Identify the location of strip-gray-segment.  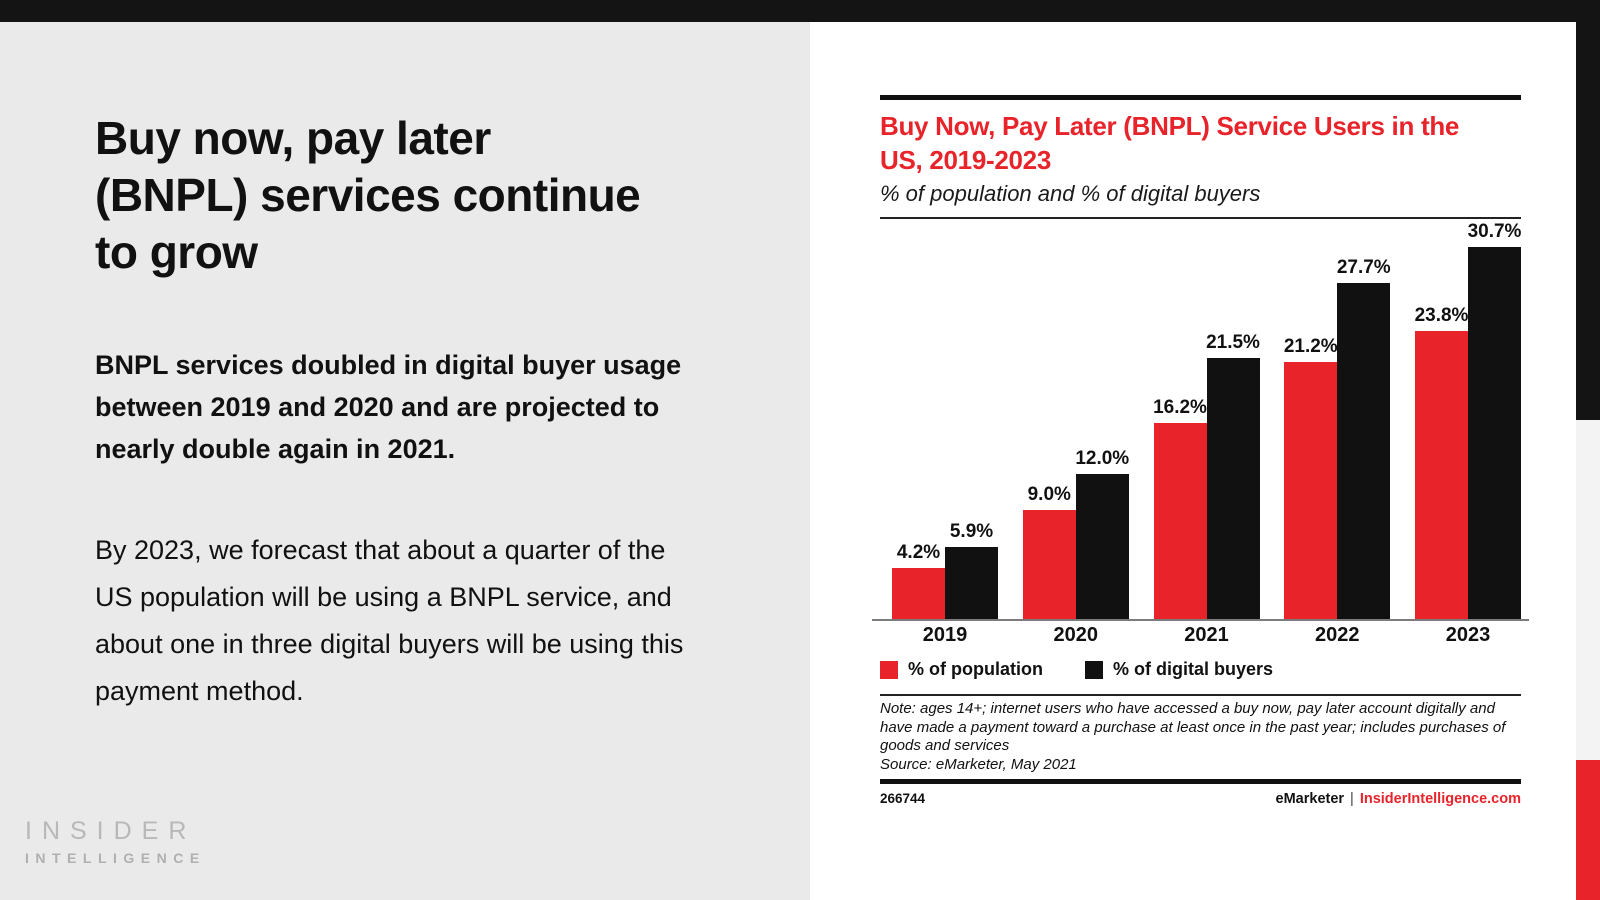
(1588, 590).